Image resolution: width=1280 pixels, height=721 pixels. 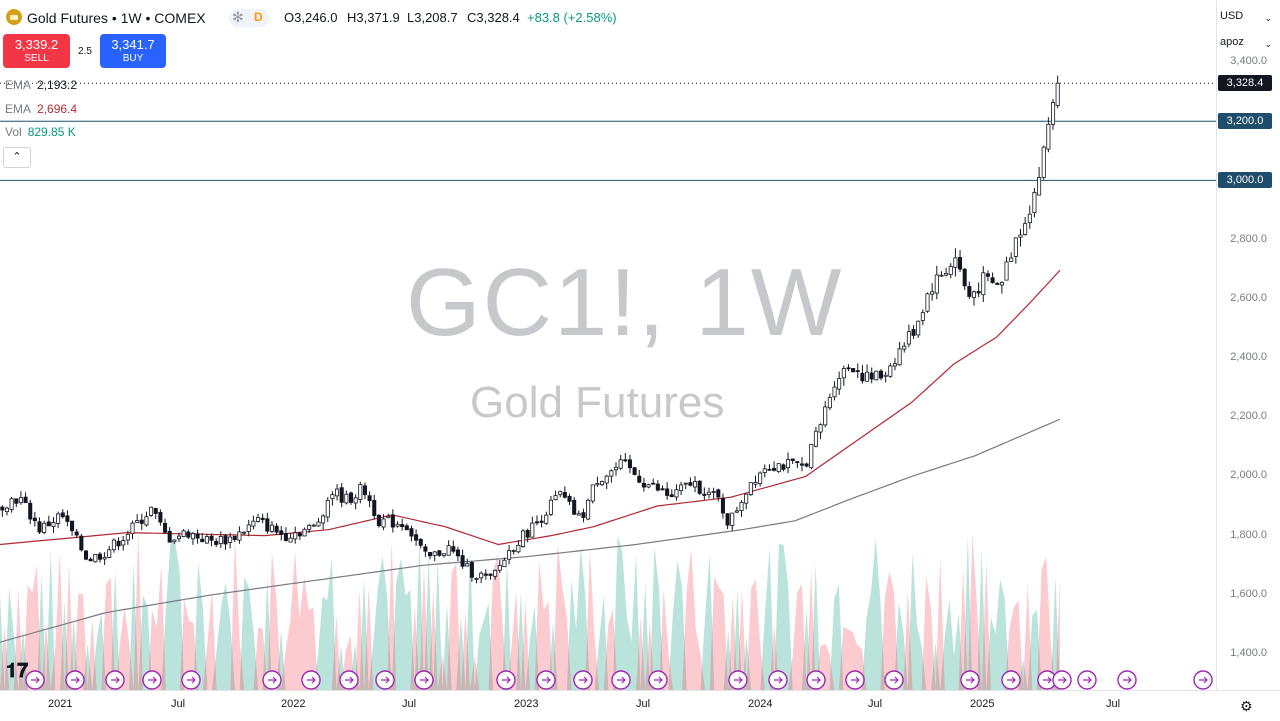 What do you see at coordinates (1246, 20) in the screenshot?
I see `currency-select: USD ⌄` at bounding box center [1246, 20].